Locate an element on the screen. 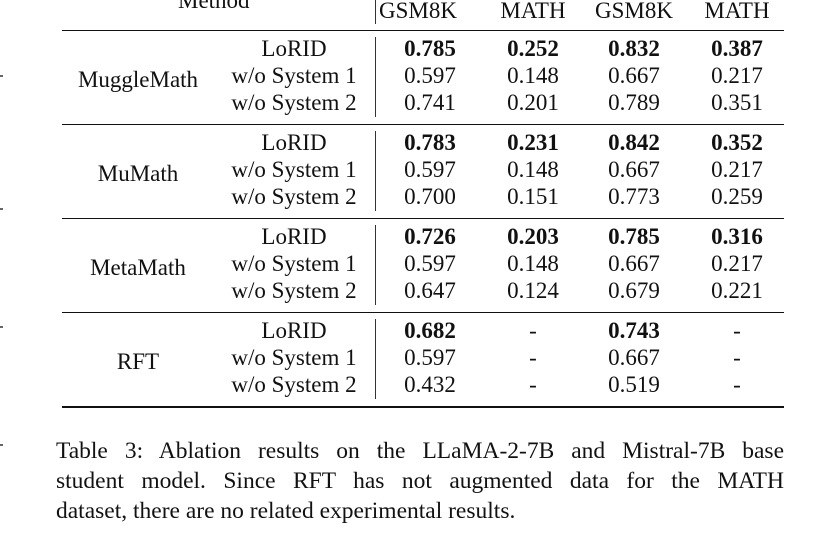 This screenshot has height=555, width=840. table-row: w/o System 2 0.647 0.124 0.679 0.221 is located at coordinates (420, 290).